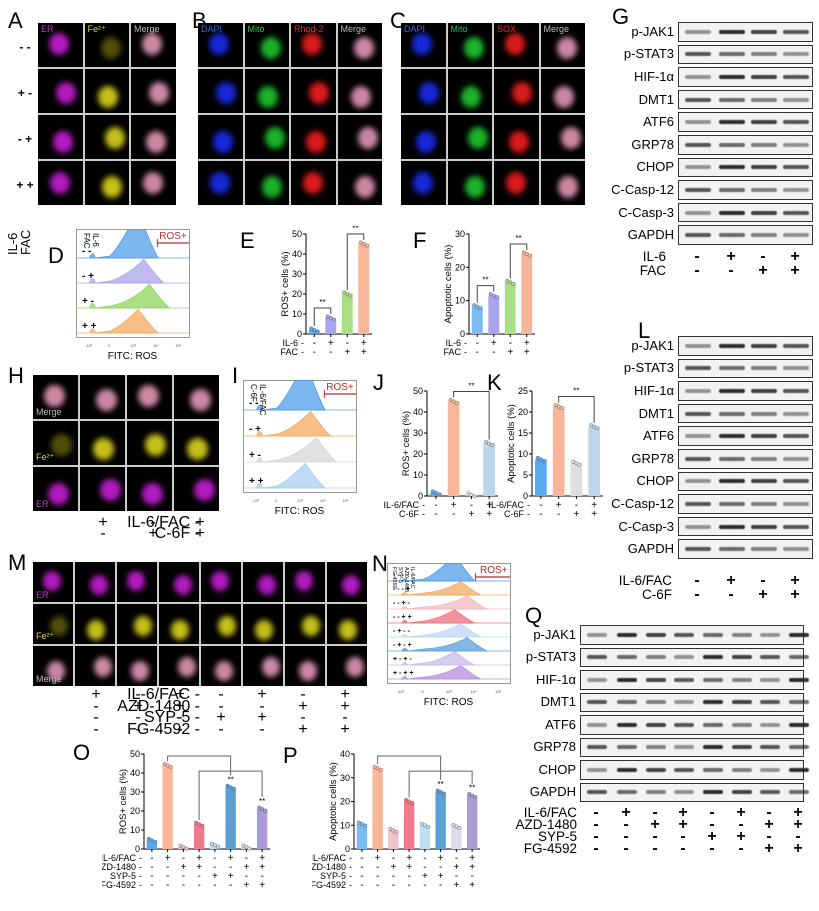  Describe the element at coordinates (163, 729) in the screenshot. I see `condition-label: FG-4592 -` at that location.